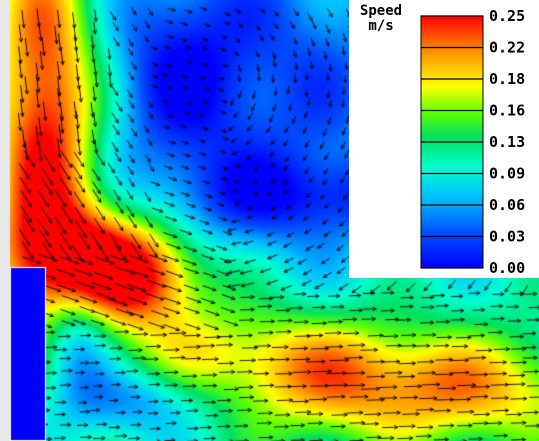 This screenshot has width=539, height=441. What do you see at coordinates (507, 268) in the screenshot?
I see `colorbar-tick-label: 0.00` at bounding box center [507, 268].